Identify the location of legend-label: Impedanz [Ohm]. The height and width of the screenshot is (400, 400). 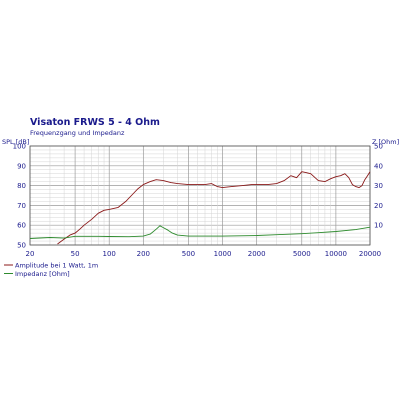
(42, 274).